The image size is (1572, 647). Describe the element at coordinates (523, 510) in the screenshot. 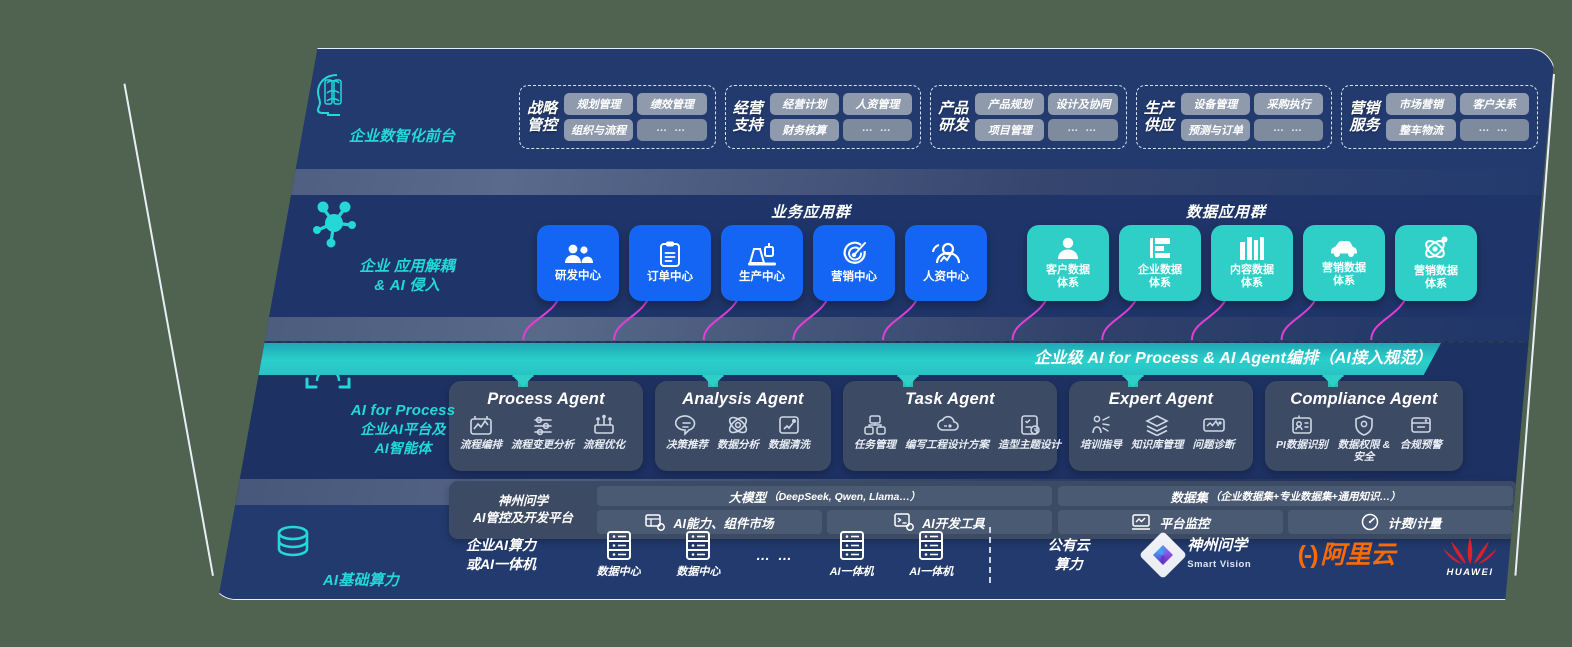

I see `platform-name: 神州问学 AI管控及开发平台` at that location.